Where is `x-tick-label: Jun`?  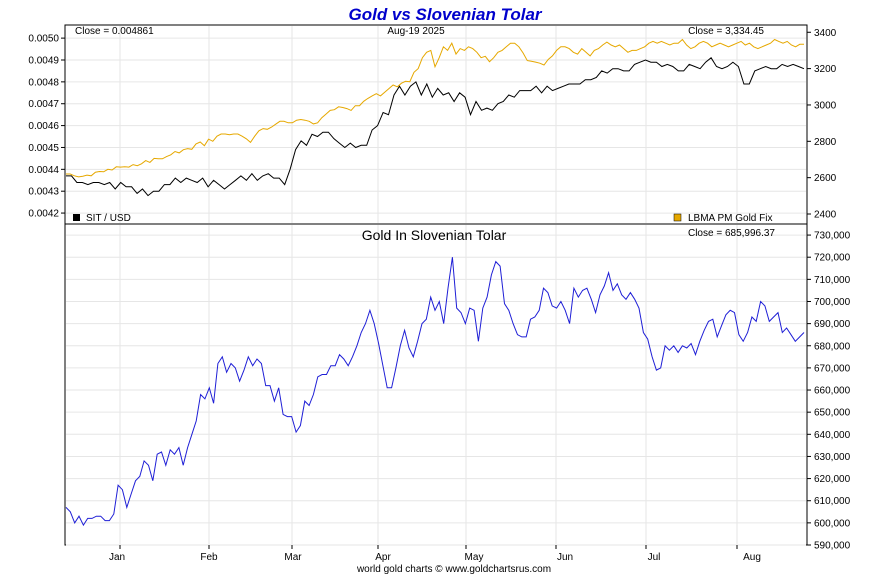
x-tick-label: Jun is located at coordinates (565, 557).